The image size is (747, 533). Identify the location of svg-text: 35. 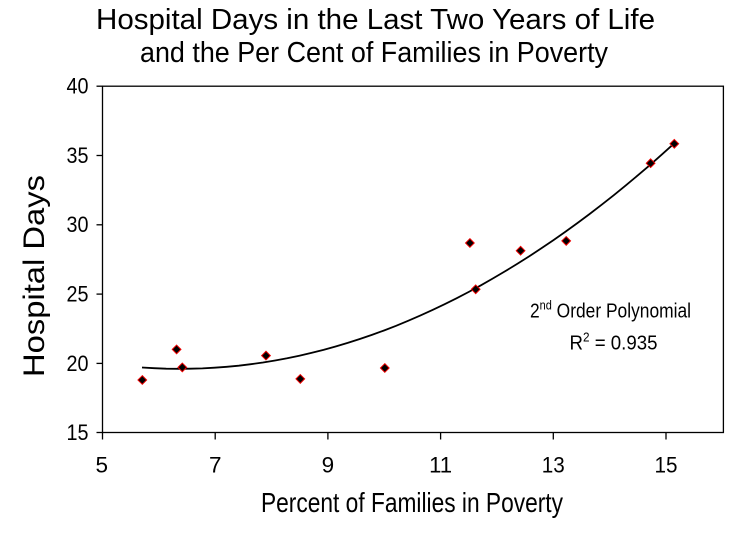
(78, 155).